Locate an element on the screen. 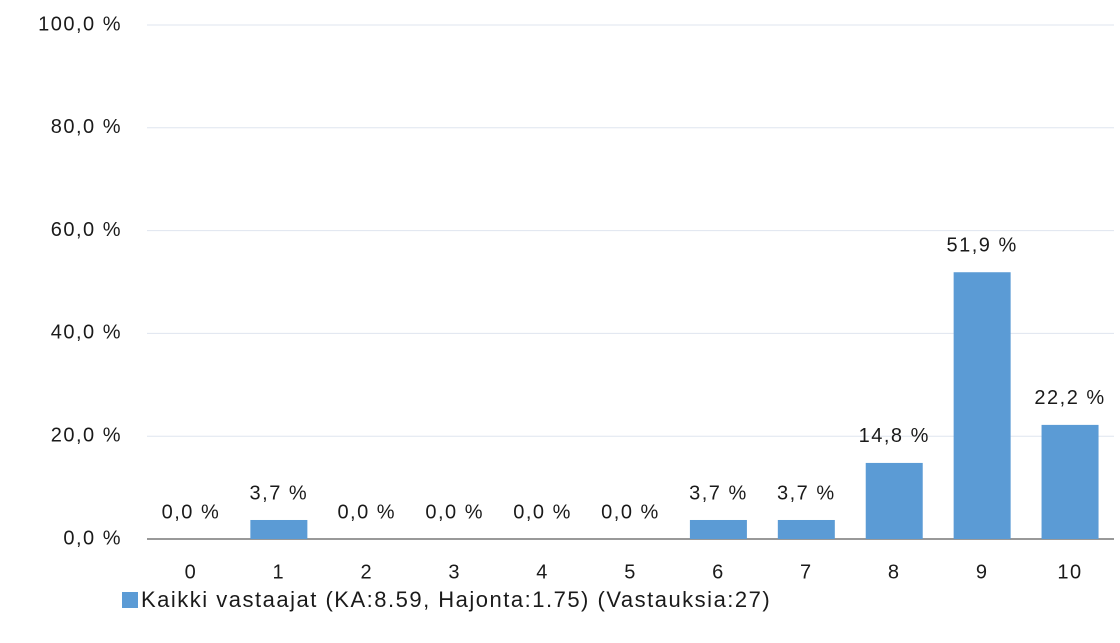 The width and height of the screenshot is (1120, 643). legend-swatch is located at coordinates (130, 600).